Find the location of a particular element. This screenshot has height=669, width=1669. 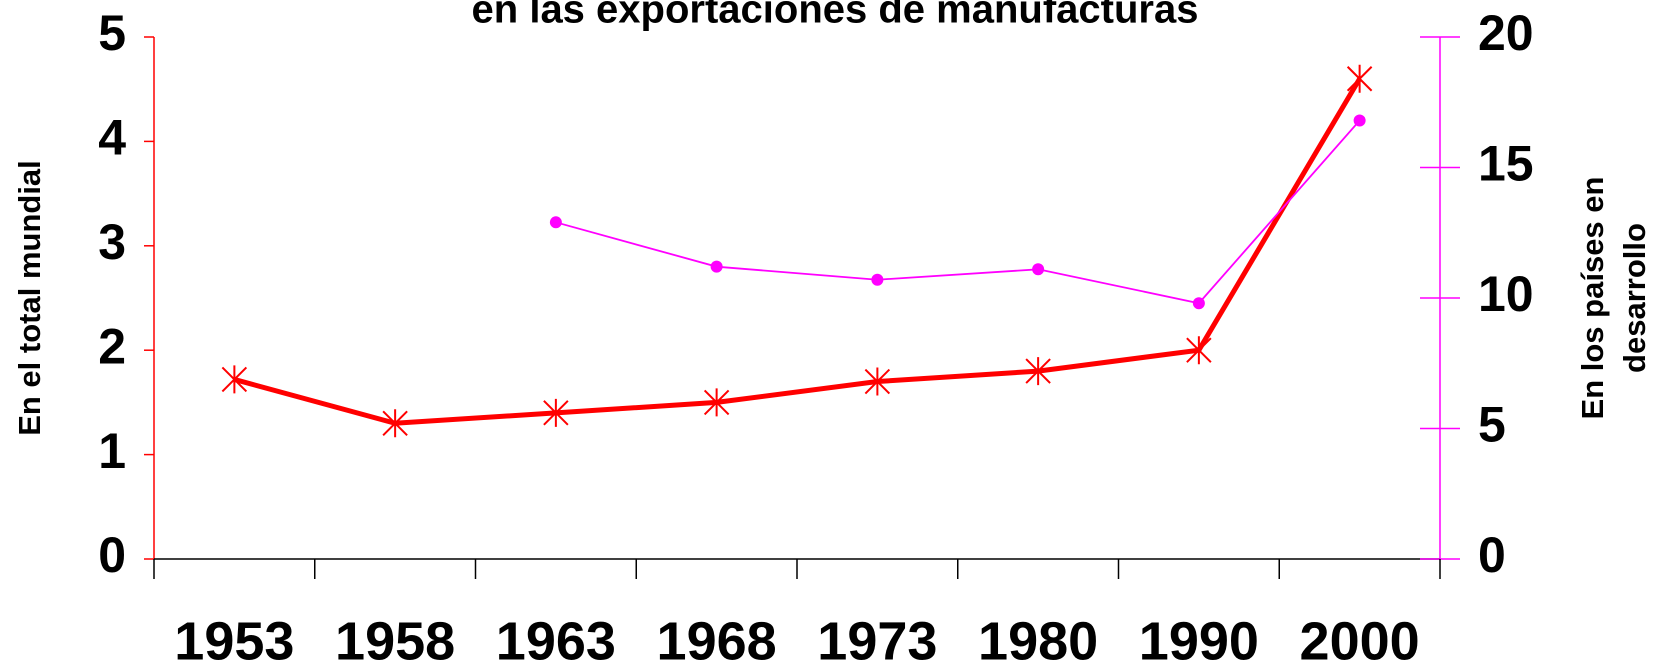

y2-tick-label: 5 is located at coordinates (1492, 425).